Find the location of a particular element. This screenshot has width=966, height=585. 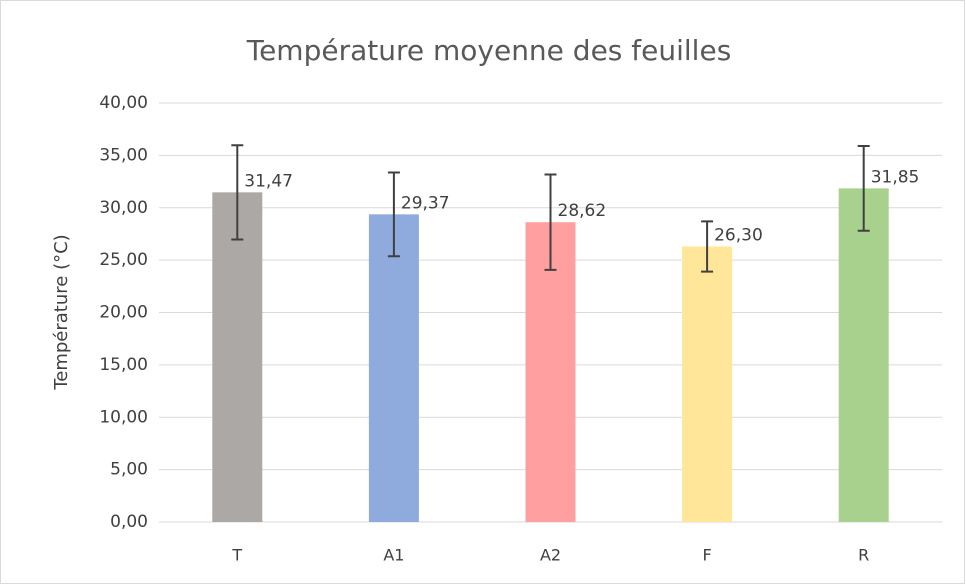

x-tick-label: R is located at coordinates (863, 555).